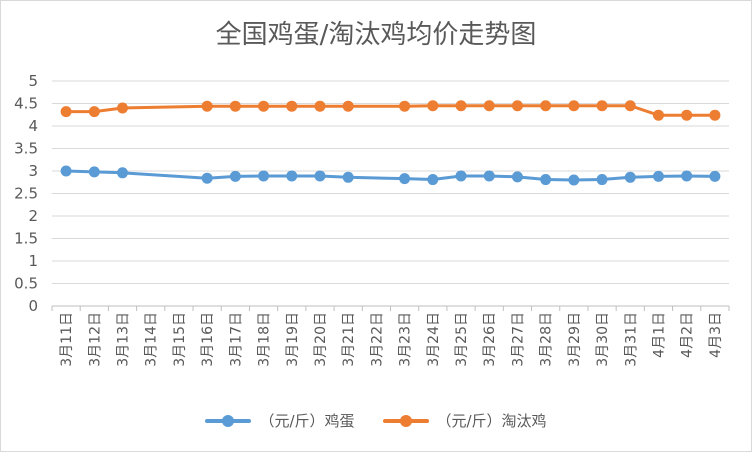 This screenshot has width=752, height=452. What do you see at coordinates (33, 81) in the screenshot?
I see `y-tick-label: 5` at bounding box center [33, 81].